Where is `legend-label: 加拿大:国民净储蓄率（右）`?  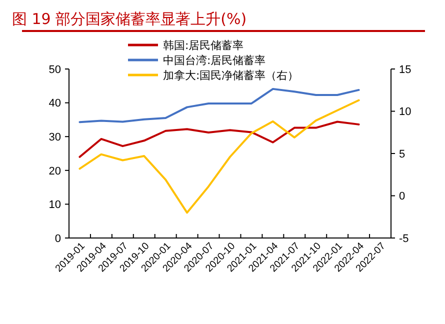 legend-label: 加拿大:国民净储蓄率（右） is located at coordinates (231, 75).